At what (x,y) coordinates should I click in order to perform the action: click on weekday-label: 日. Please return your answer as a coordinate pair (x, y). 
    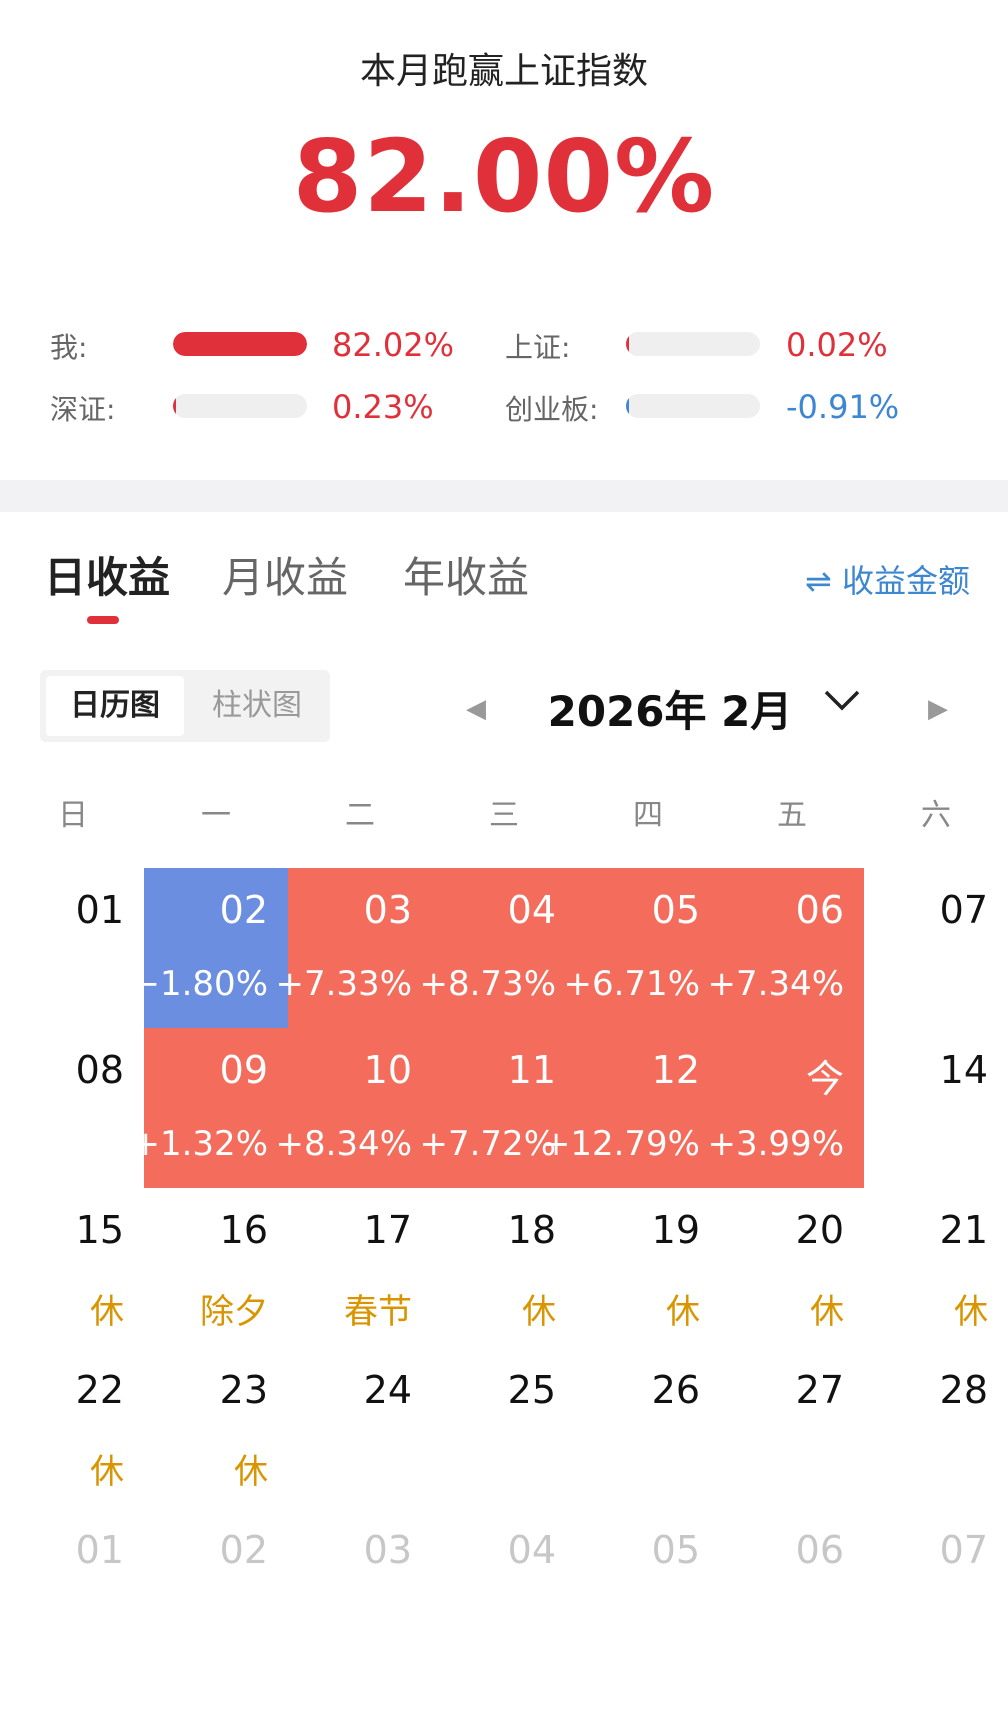
    Looking at the image, I should click on (73, 815).